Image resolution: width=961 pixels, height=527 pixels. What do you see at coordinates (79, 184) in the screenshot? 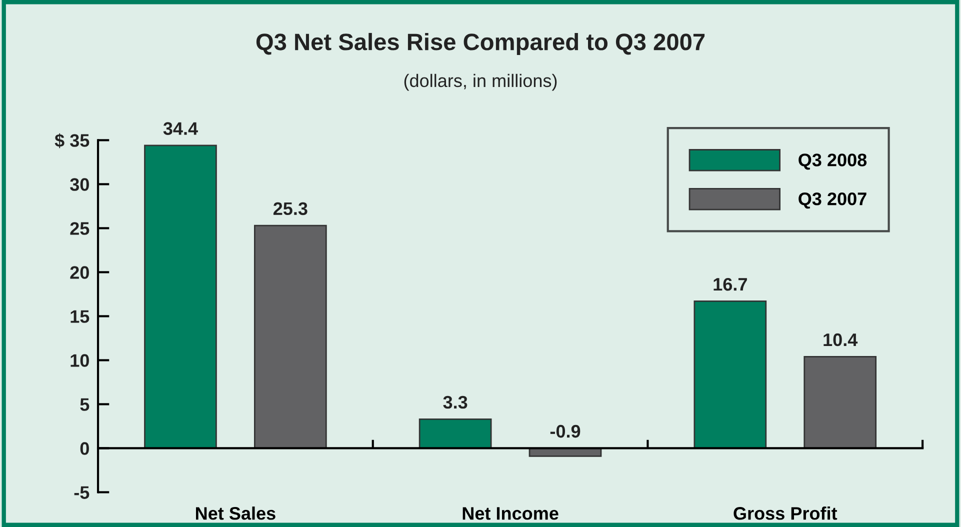
I see `y-tick-label: 30` at bounding box center [79, 184].